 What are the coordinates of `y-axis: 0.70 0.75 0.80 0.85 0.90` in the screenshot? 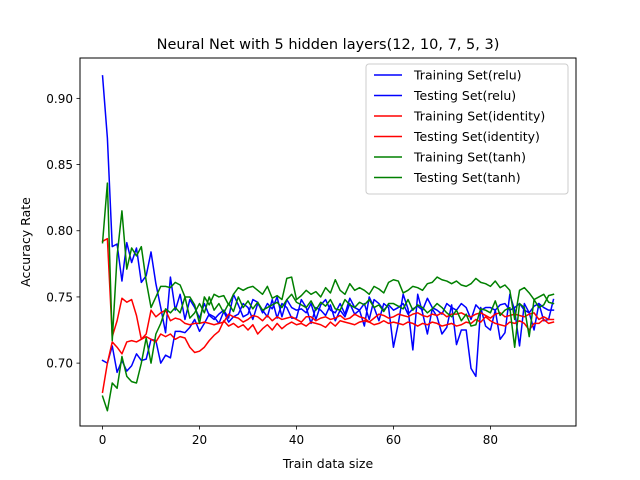 It's located at (63, 231).